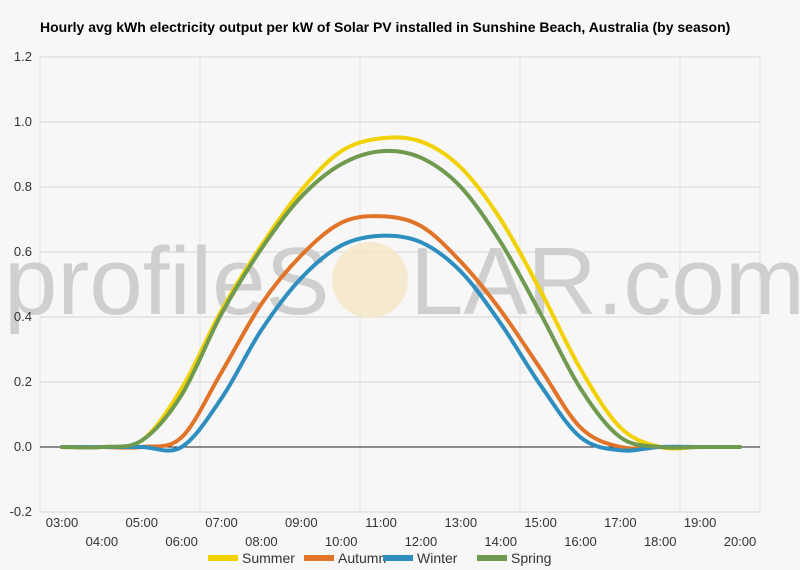  Describe the element at coordinates (23, 56) in the screenshot. I see `y-tick-label: 1.2` at that location.